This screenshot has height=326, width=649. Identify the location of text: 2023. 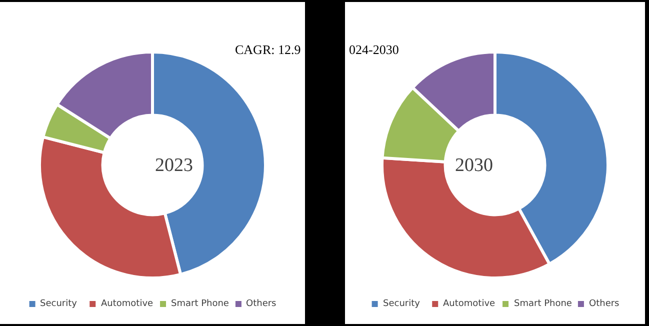
(174, 165).